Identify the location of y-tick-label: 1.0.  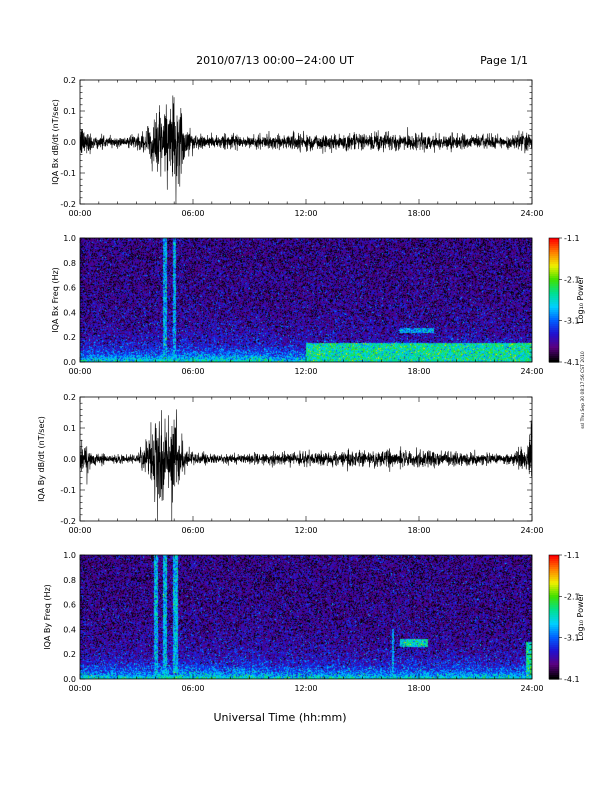
(69, 238).